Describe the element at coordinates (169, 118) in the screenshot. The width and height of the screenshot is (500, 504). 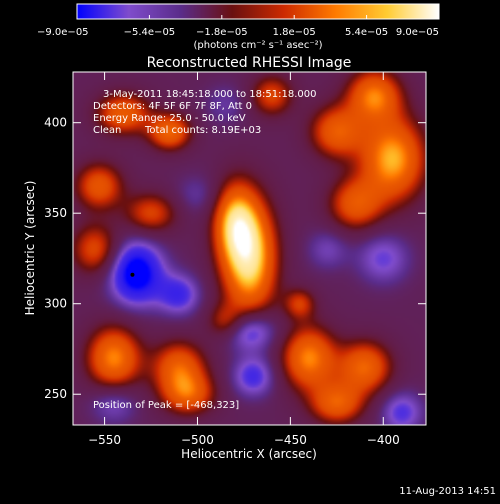
I see `annotation-energy-range: Energy Range: 25.0 - 50.0 keV` at that location.